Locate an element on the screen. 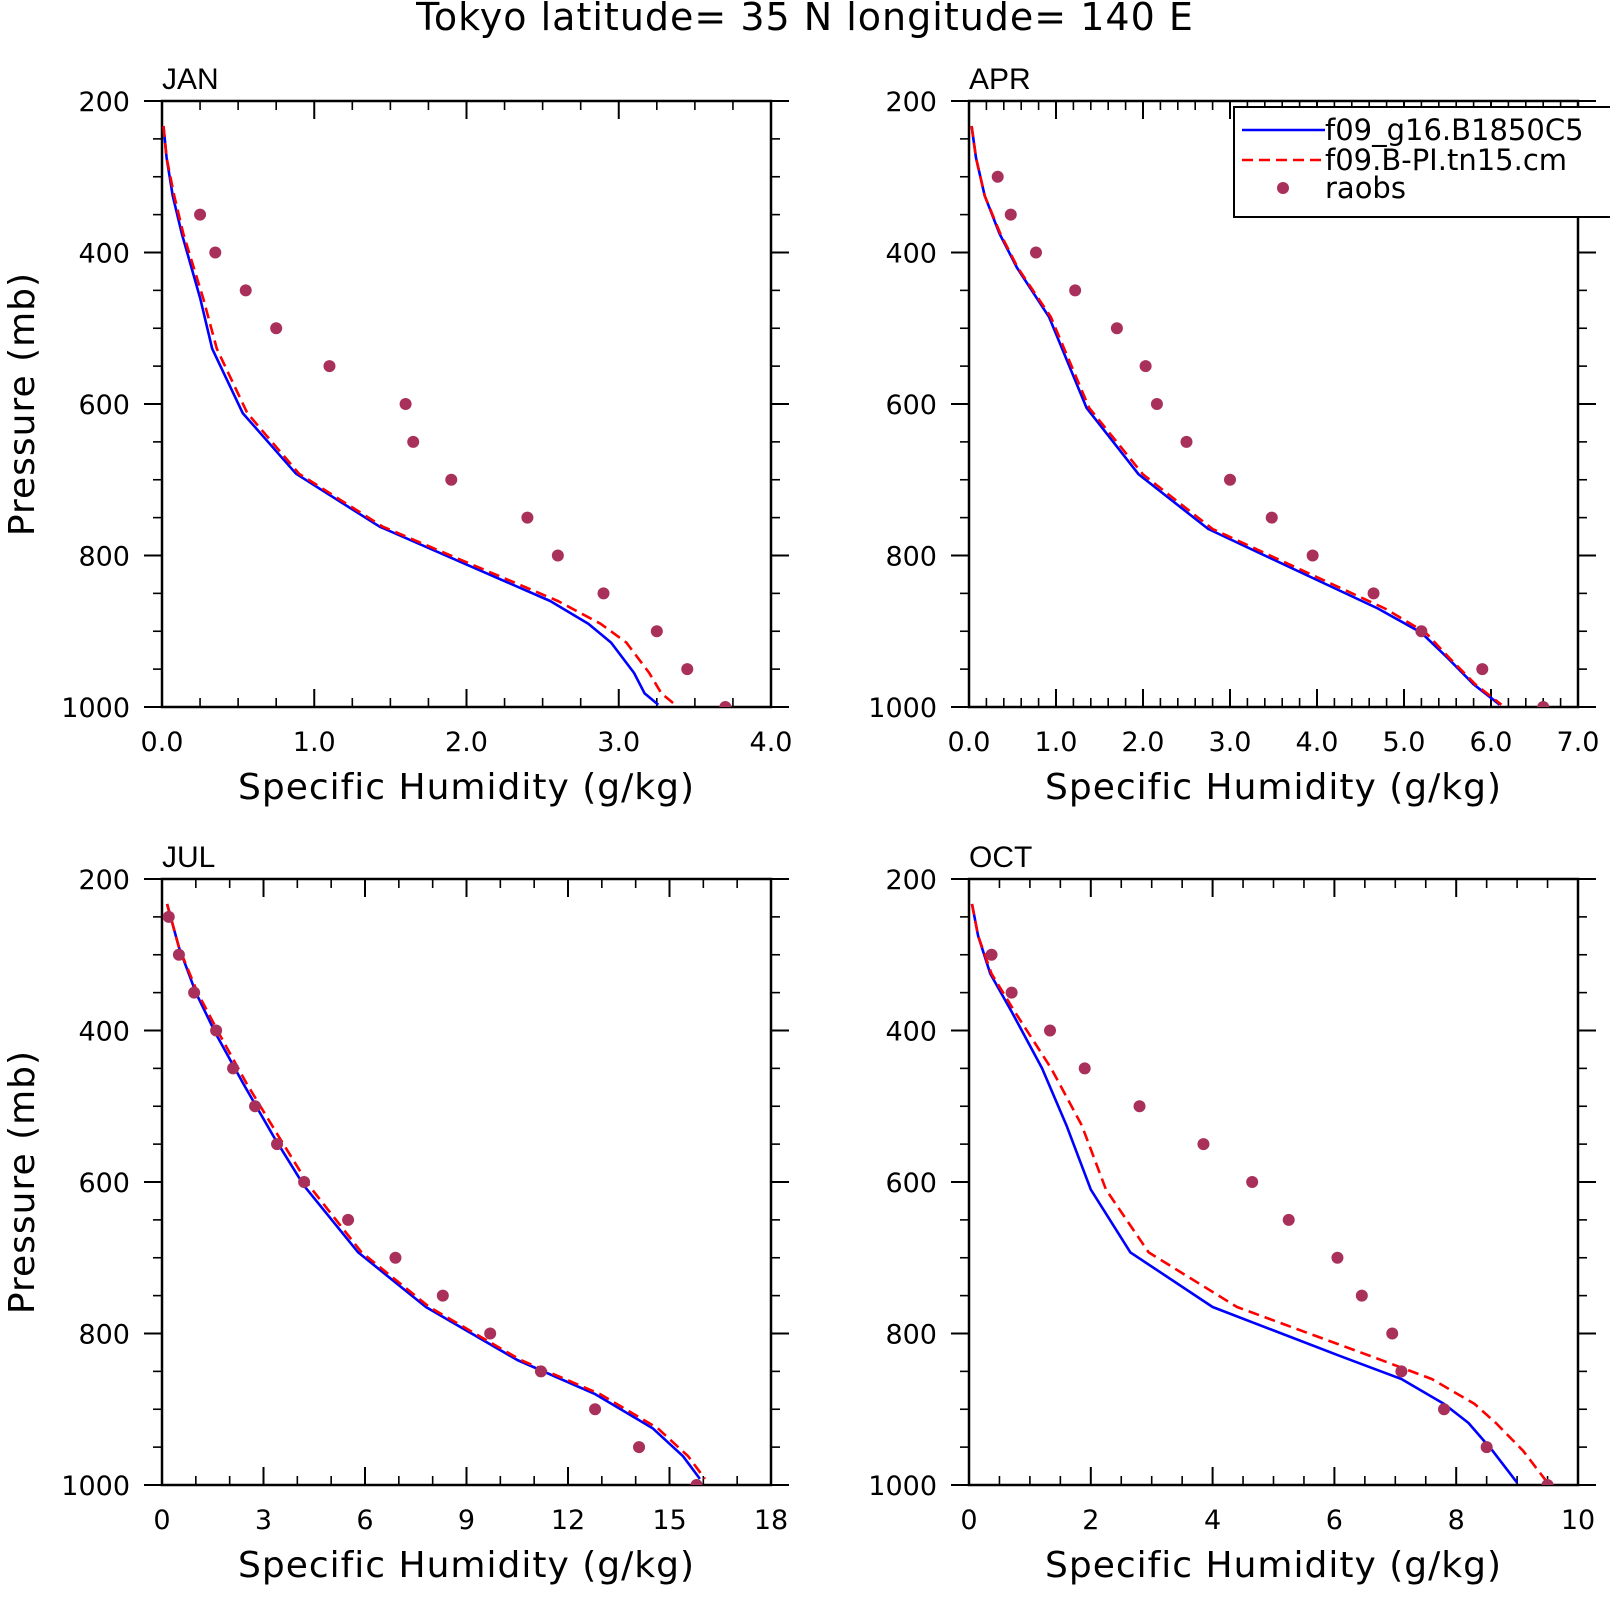 The height and width of the screenshot is (1602, 1610). y-tick-label: 800 is located at coordinates (104, 1335).